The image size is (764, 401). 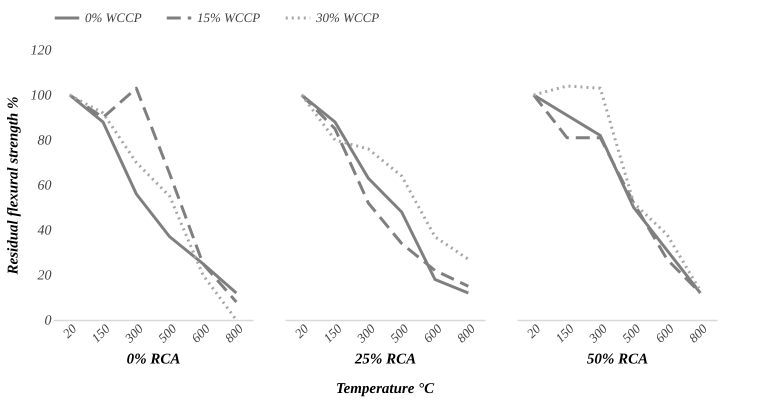 What do you see at coordinates (14, 186) in the screenshot?
I see `y-axis-title: Residual flexural strength %` at bounding box center [14, 186].